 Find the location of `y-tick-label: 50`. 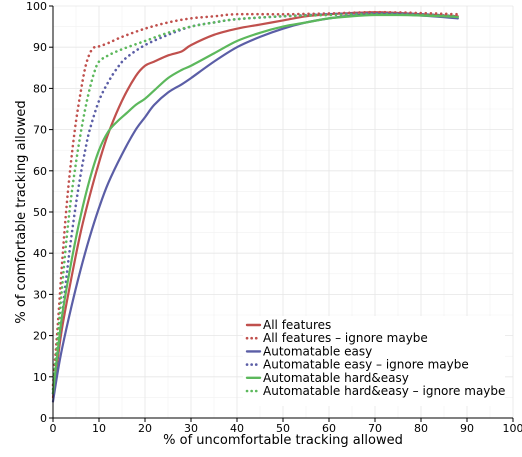

y-tick-label: 50 is located at coordinates (40, 212).